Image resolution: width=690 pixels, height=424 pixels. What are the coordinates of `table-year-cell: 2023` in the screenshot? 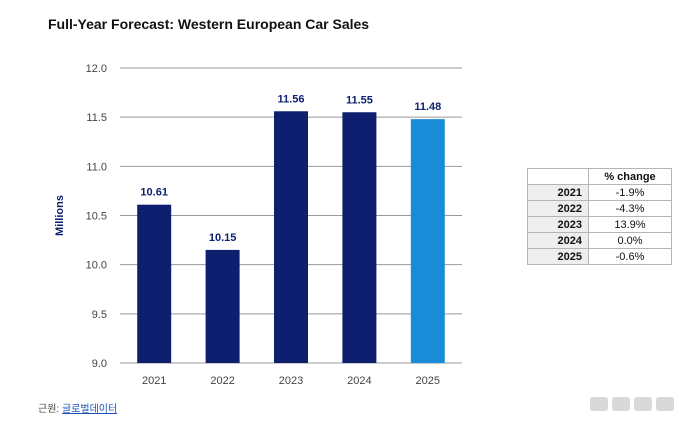 It's located at (558, 224).